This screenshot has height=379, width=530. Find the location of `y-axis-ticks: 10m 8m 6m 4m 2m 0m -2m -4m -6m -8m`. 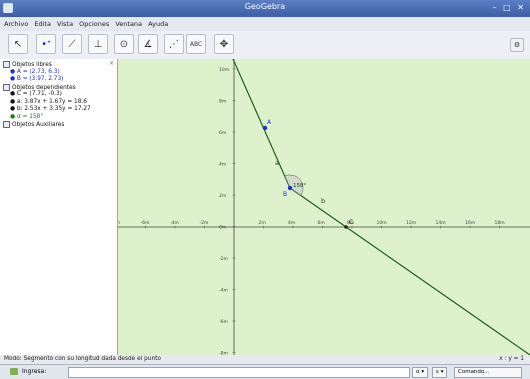

y-axis-ticks: 10m 8m 6m 4m 2m 0m -2m -4m -6m -8m is located at coordinates (227, 211).